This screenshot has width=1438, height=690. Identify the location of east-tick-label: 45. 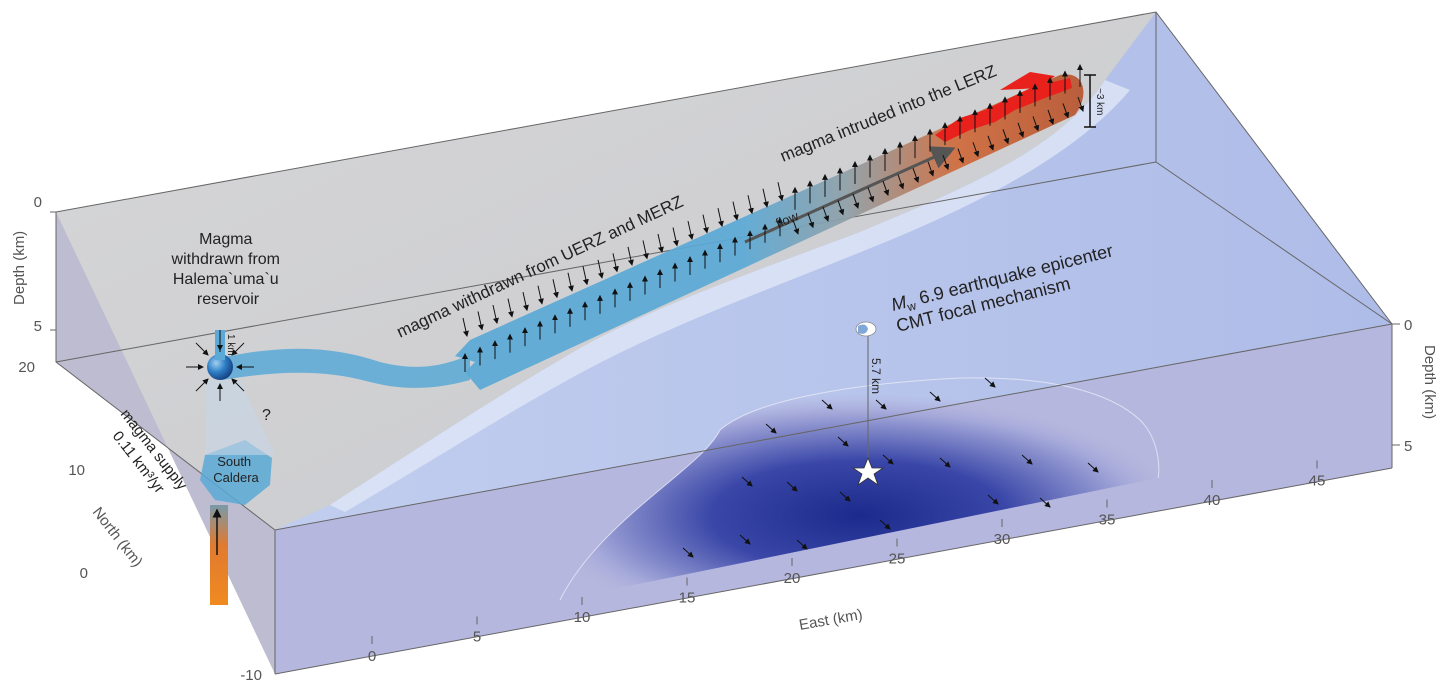
(1317, 481).